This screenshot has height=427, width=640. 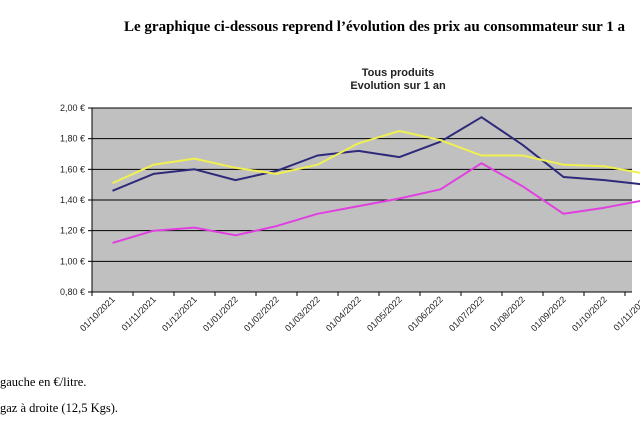 I want to click on x-tick-label: 01/03/2022, so click(x=302, y=313).